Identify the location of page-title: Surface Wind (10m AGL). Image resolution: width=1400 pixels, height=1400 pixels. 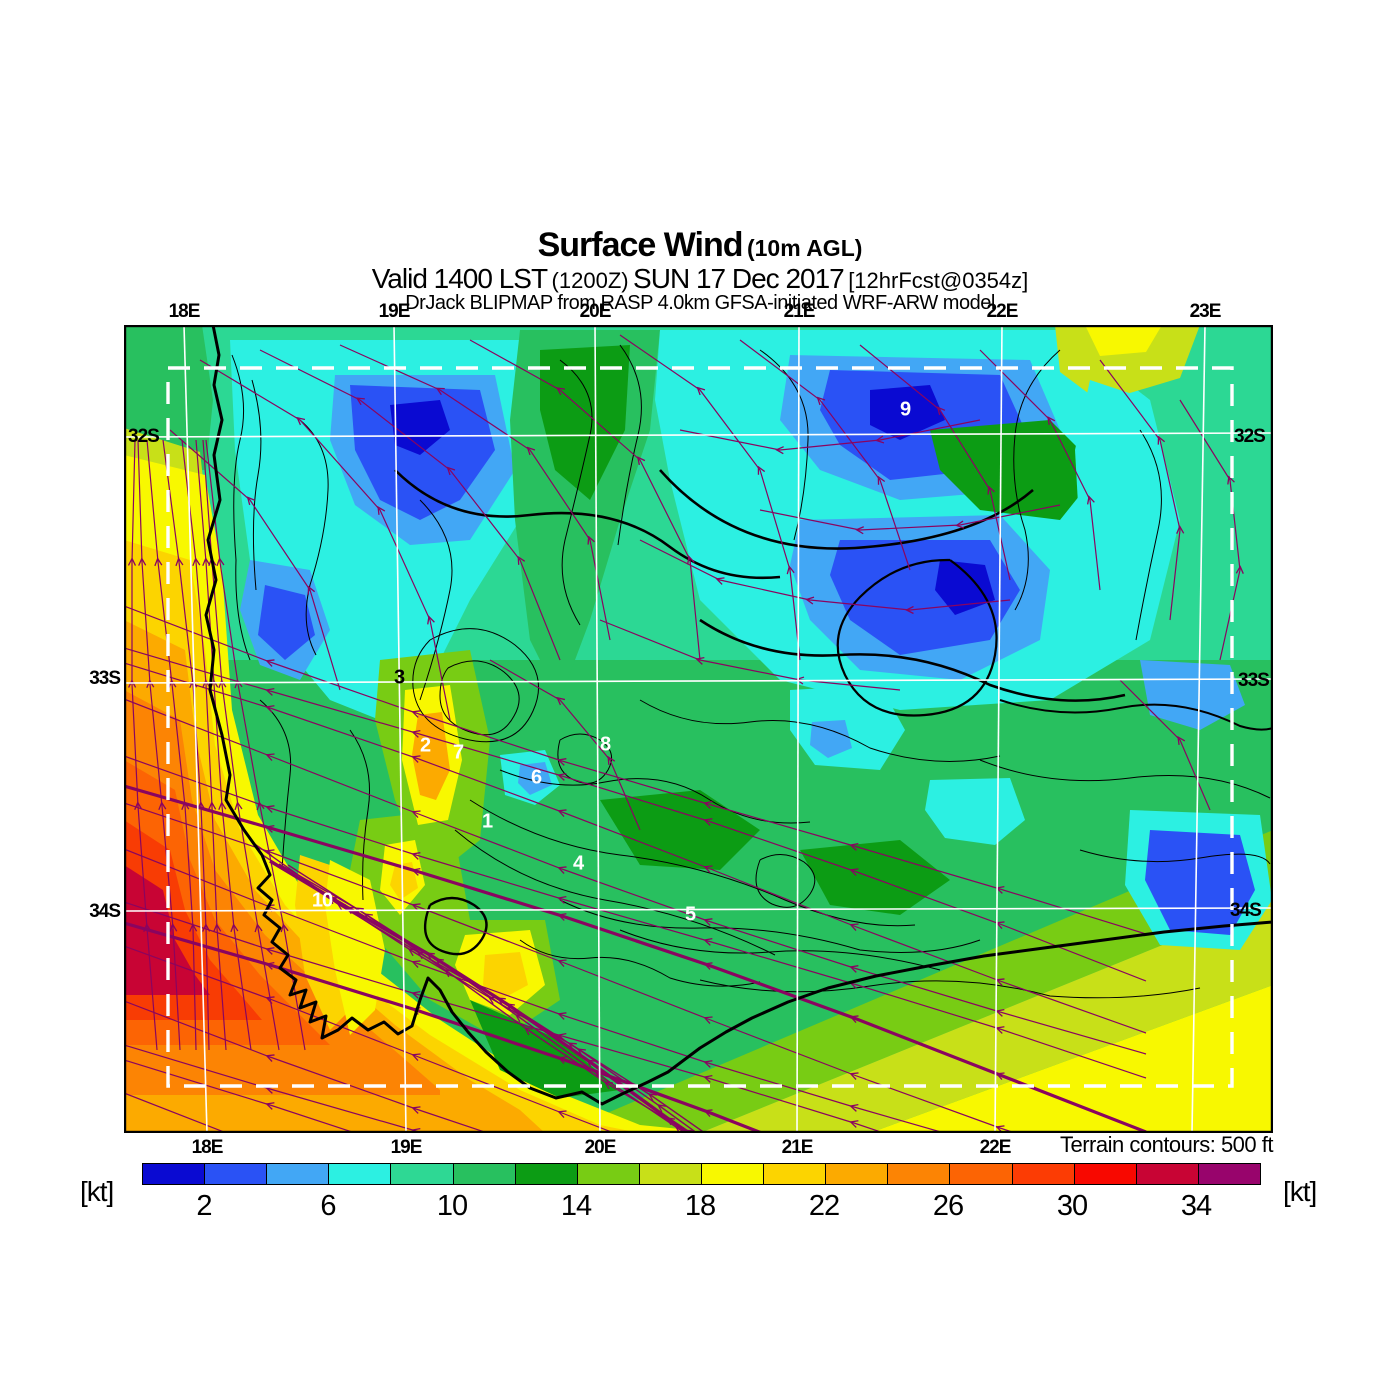
(700, 245).